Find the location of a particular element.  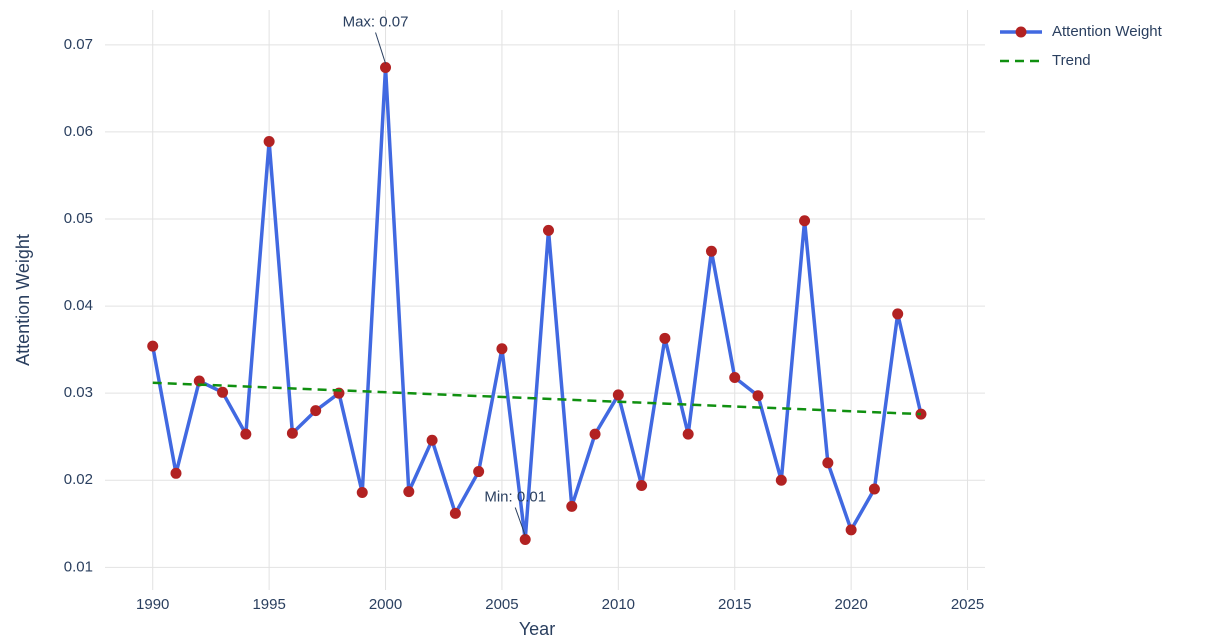

x-tick-label: 1995 is located at coordinates (268, 604).